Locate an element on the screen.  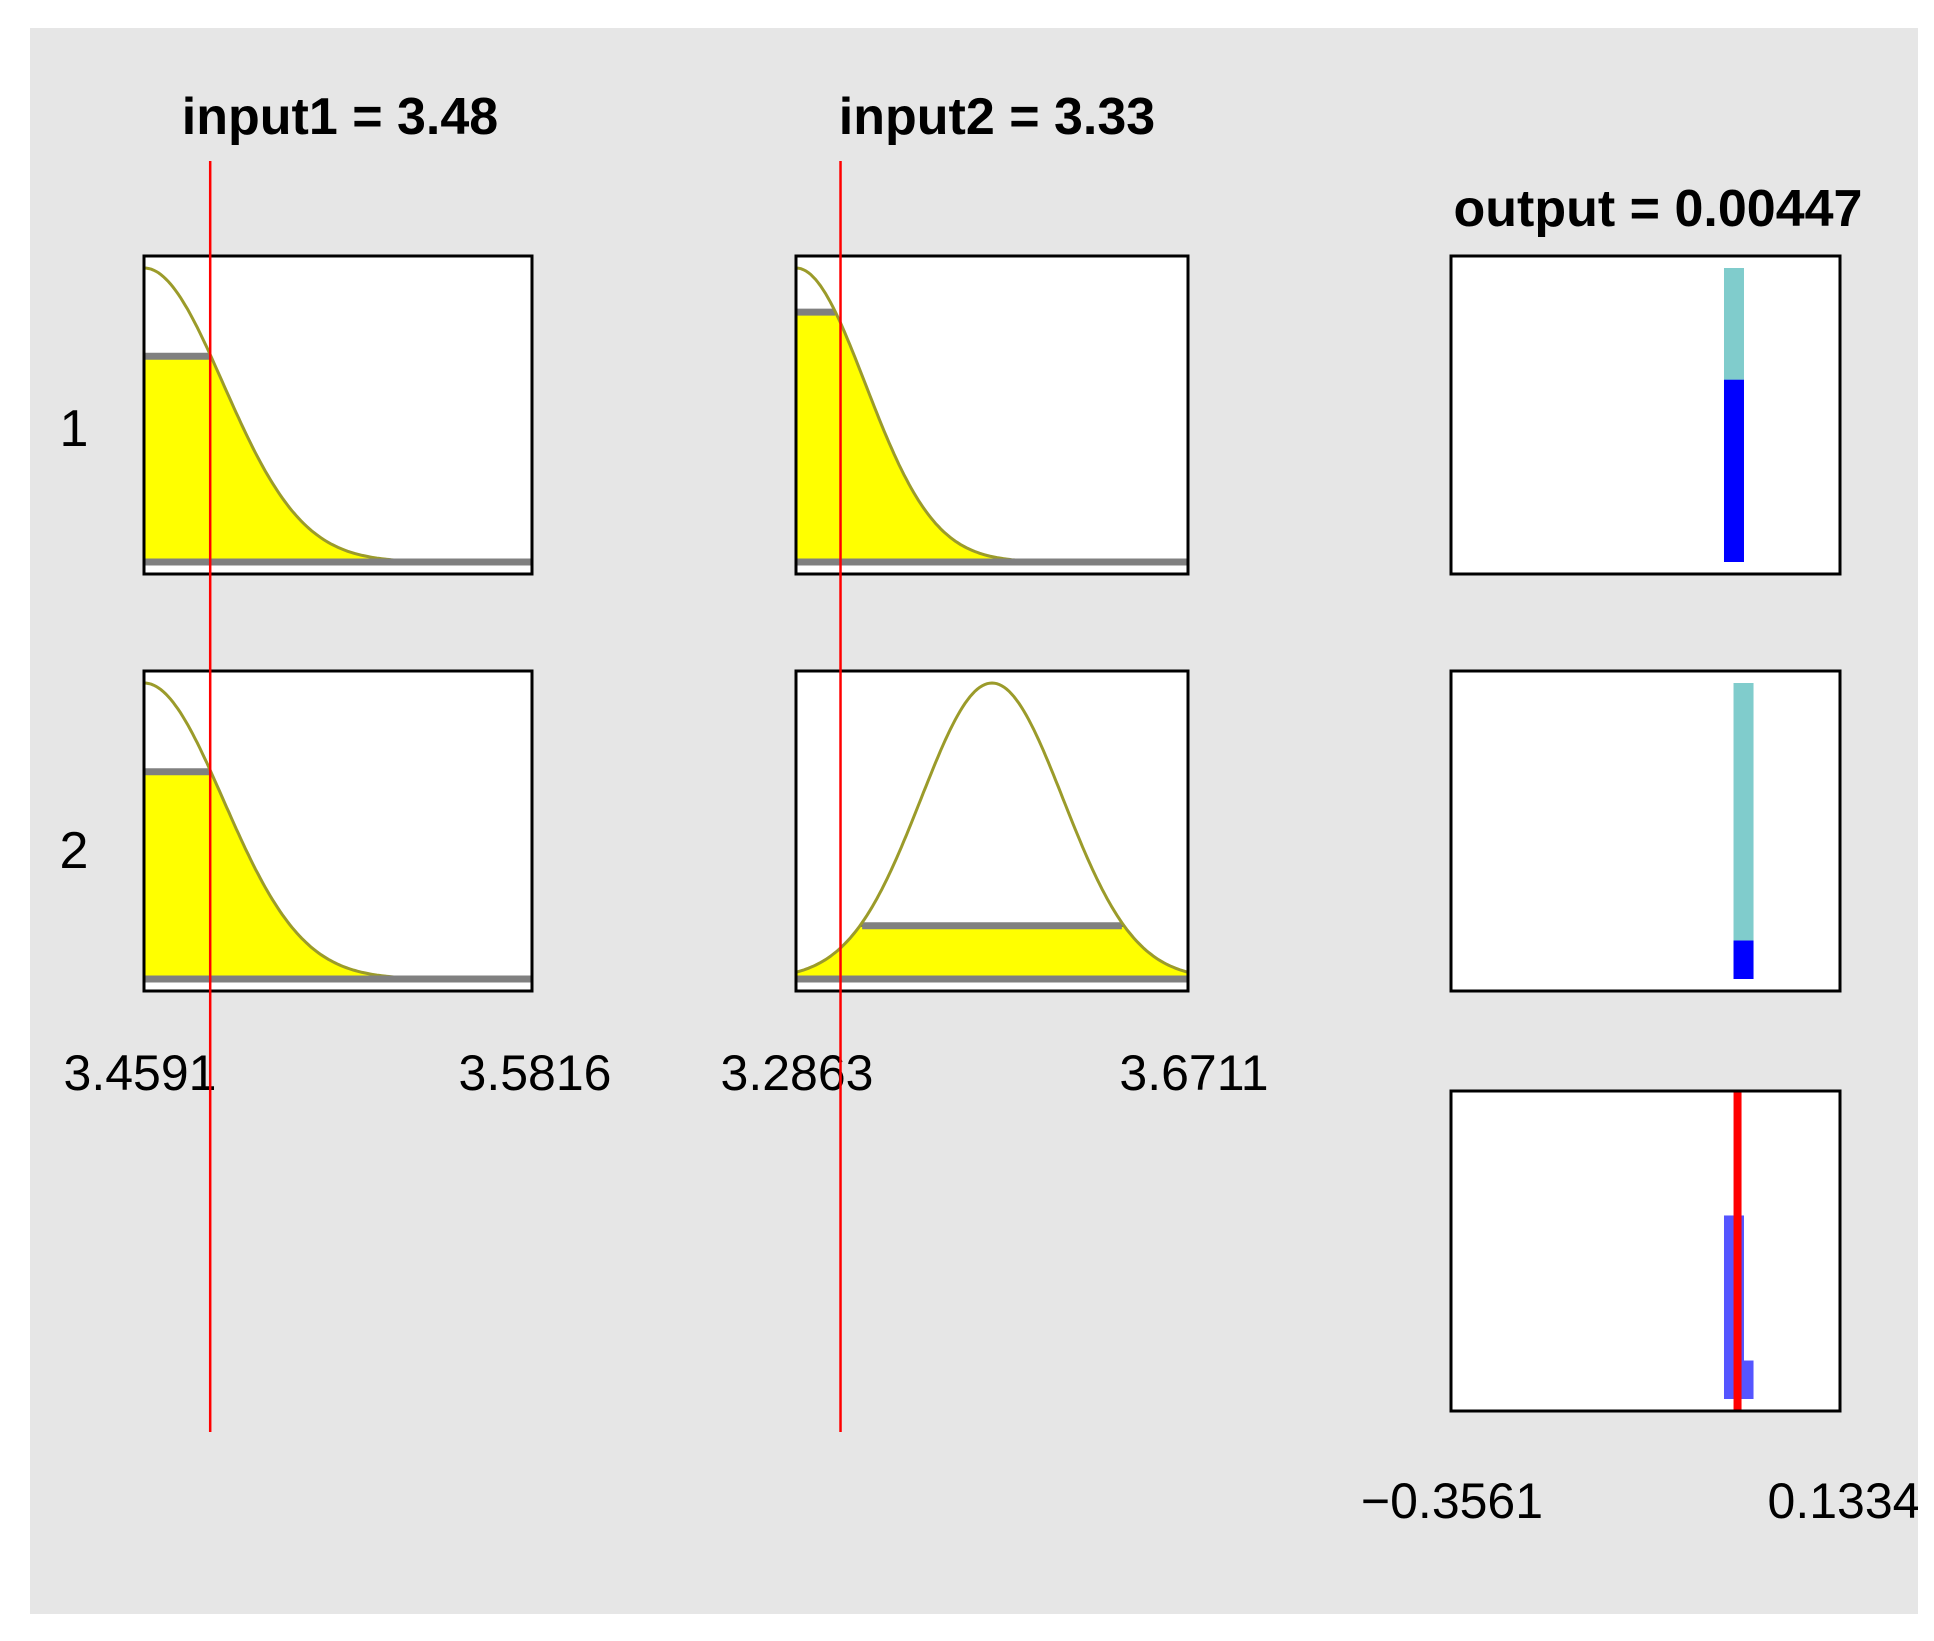
output-rule2-axes-bg is located at coordinates (1645, 831).